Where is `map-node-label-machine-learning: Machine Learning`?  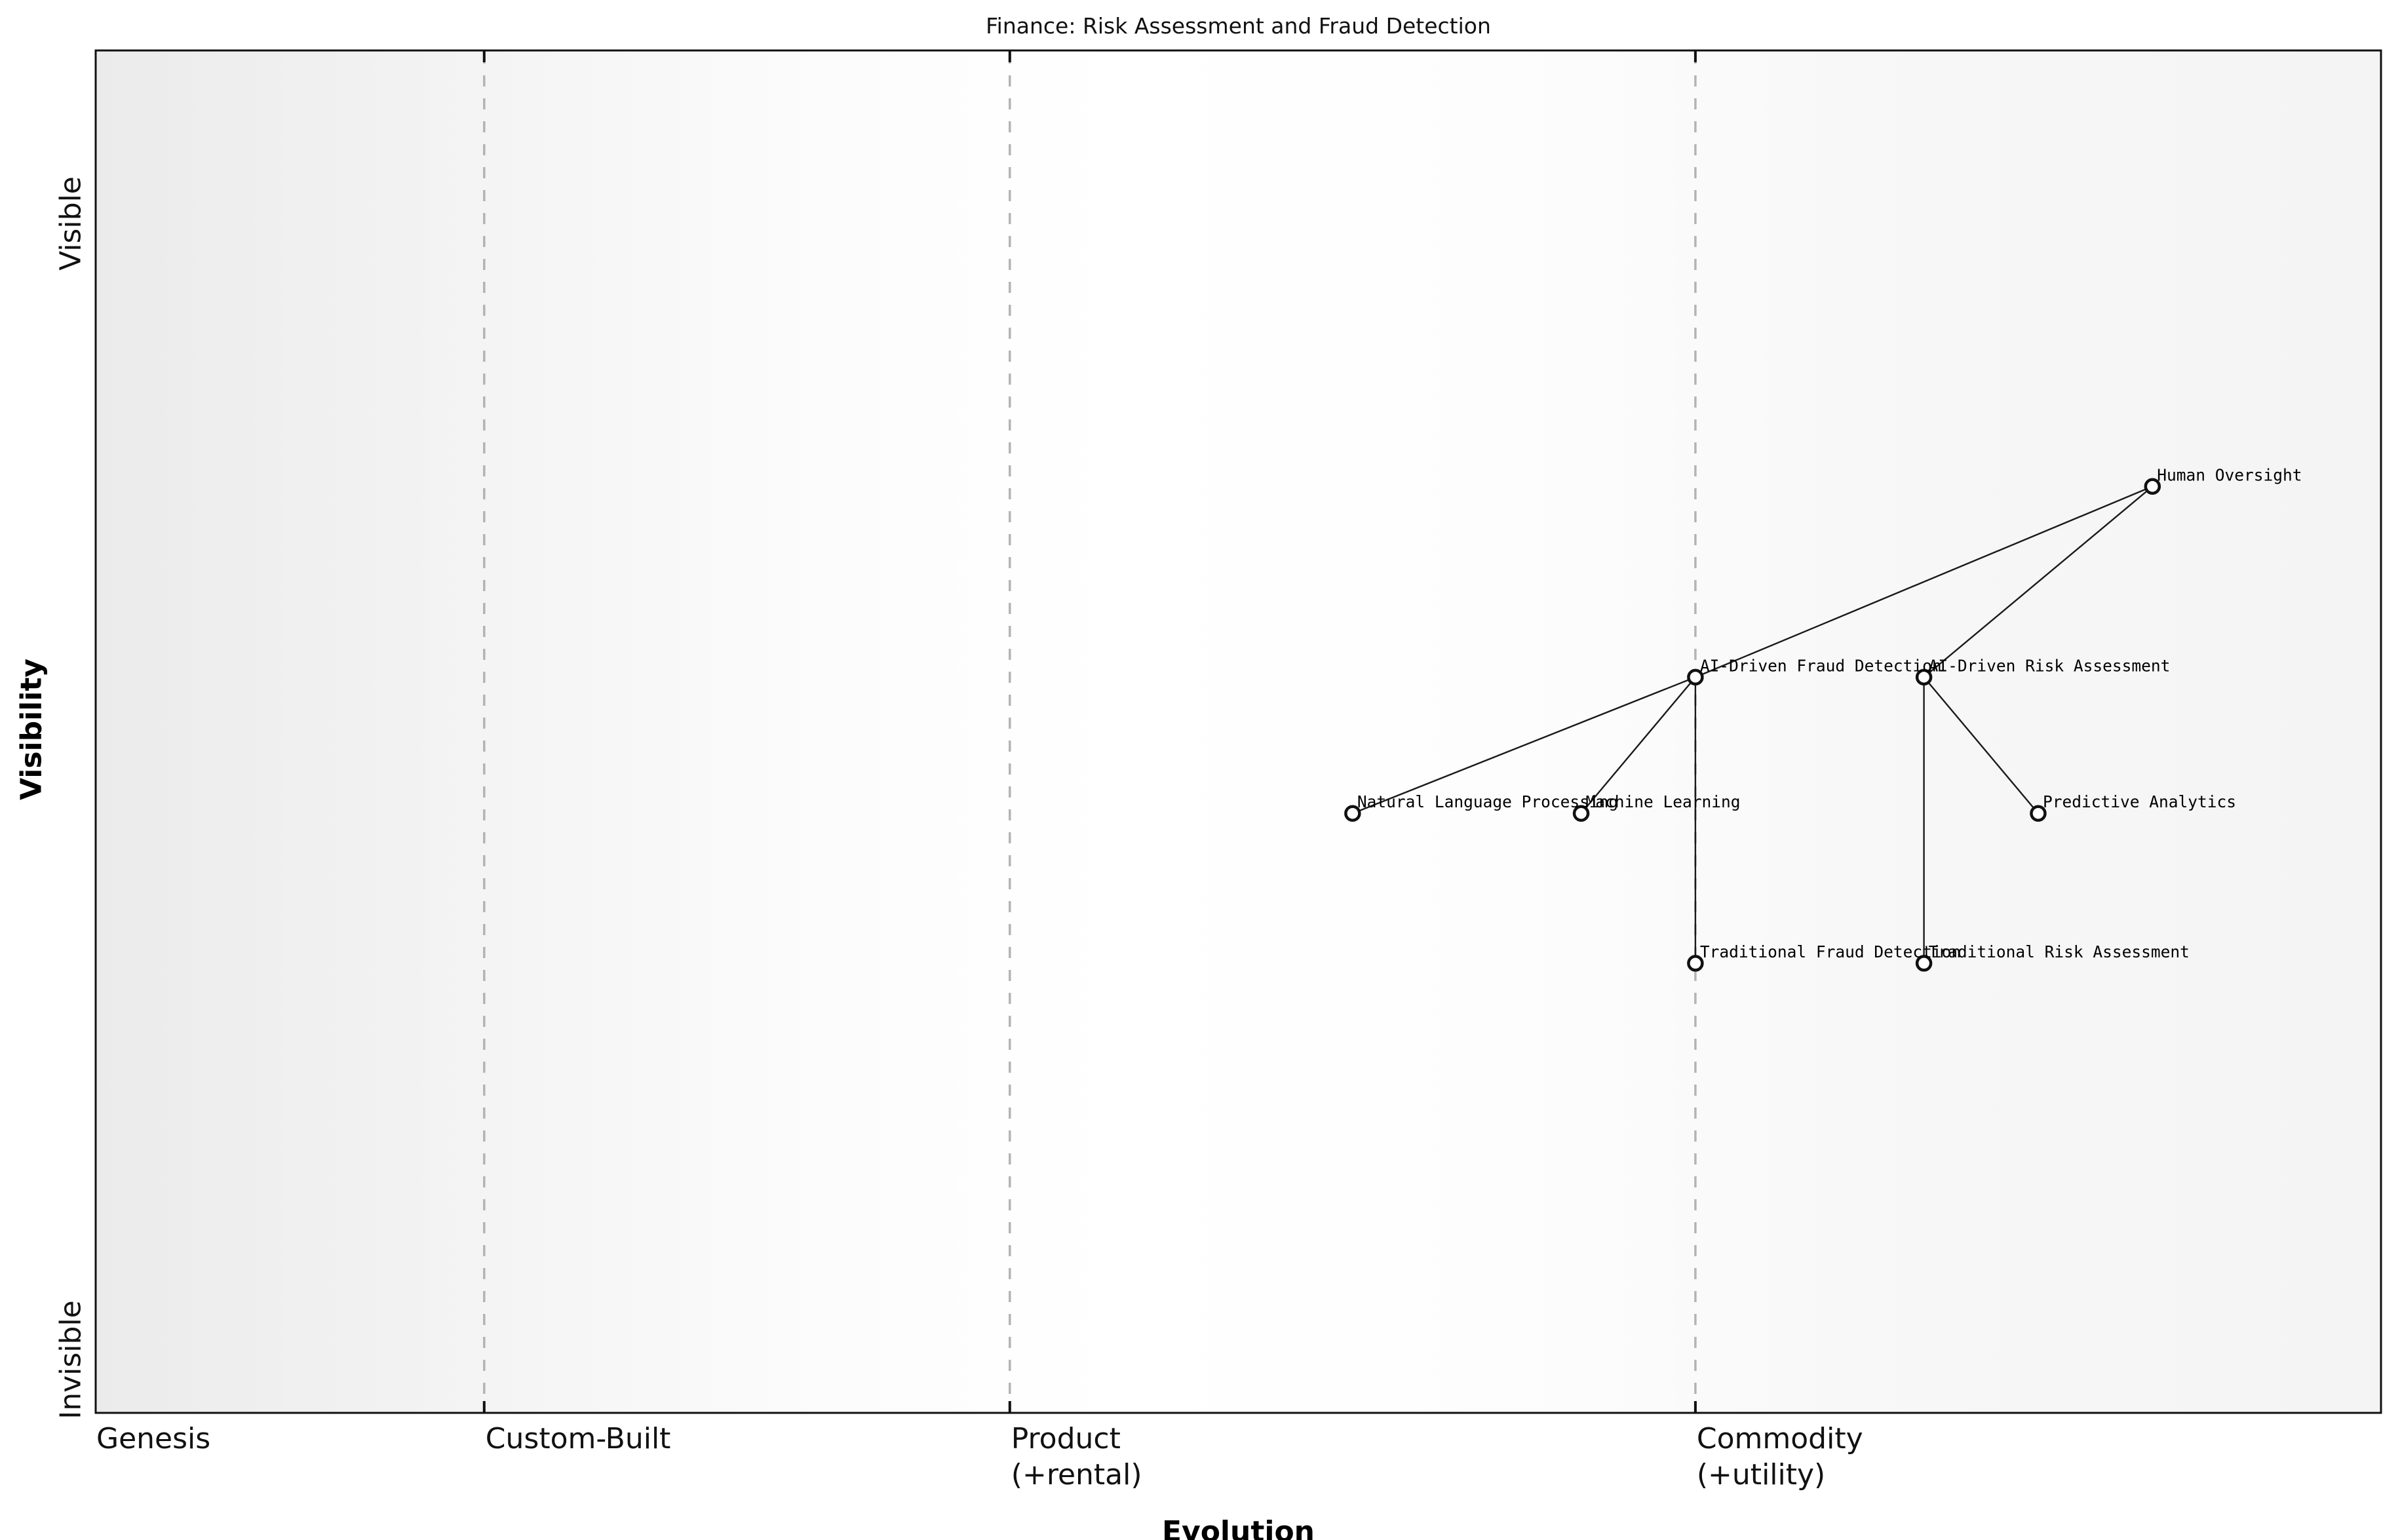 map-node-label-machine-learning: Machine Learning is located at coordinates (1663, 801).